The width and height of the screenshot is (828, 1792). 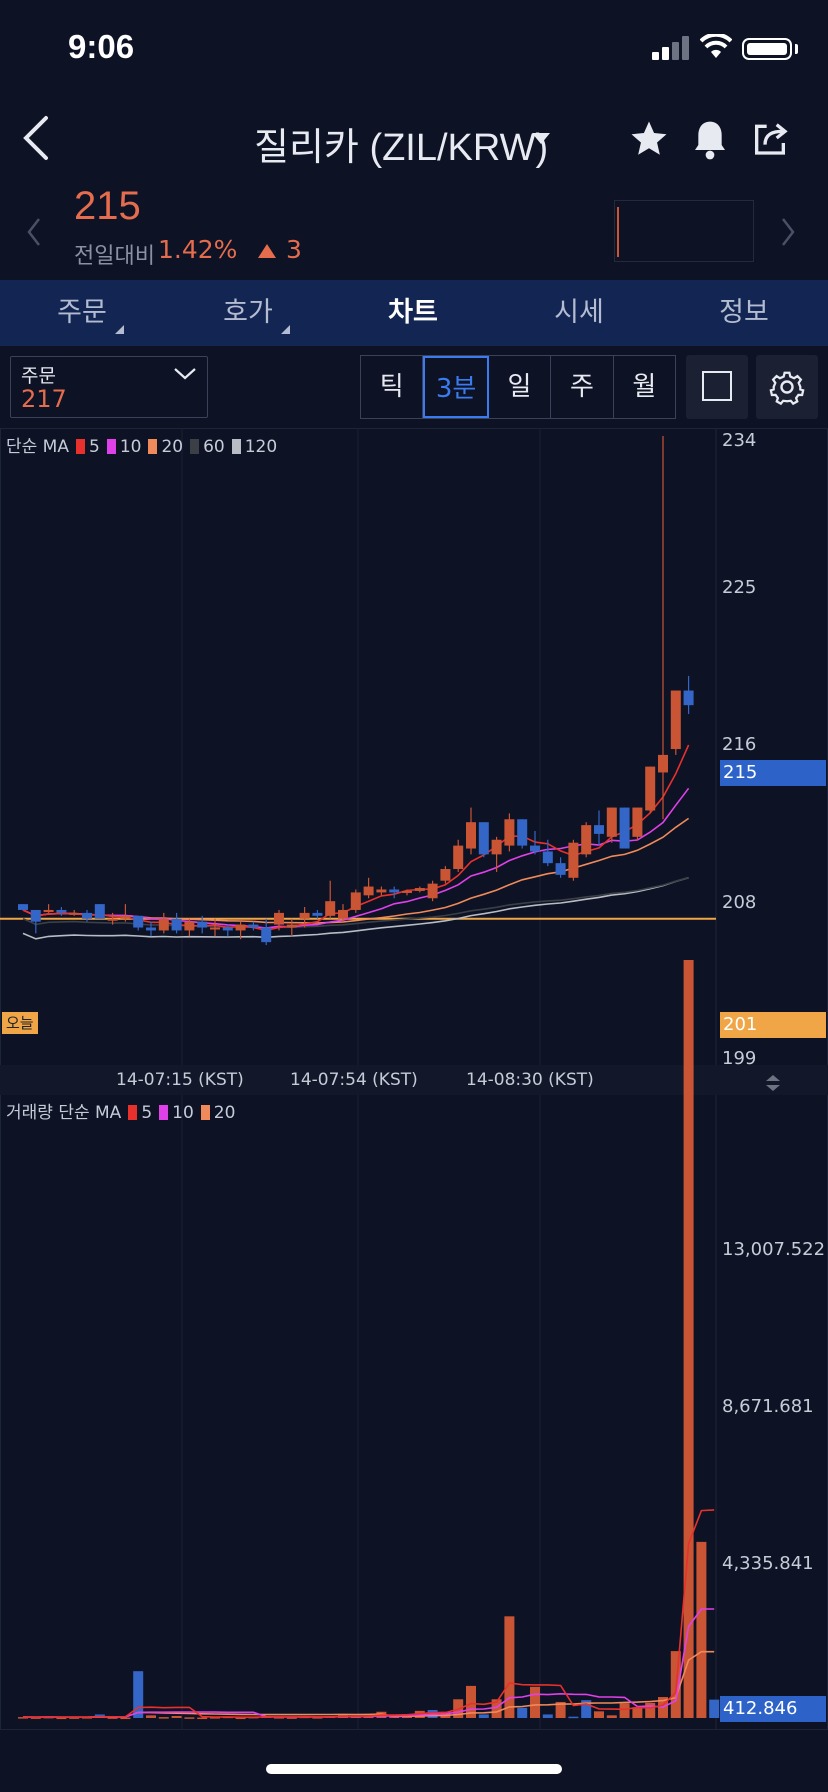 I want to click on volume-legend: 거래량 단순 MA 5 10 20, so click(x=120, y=1110).